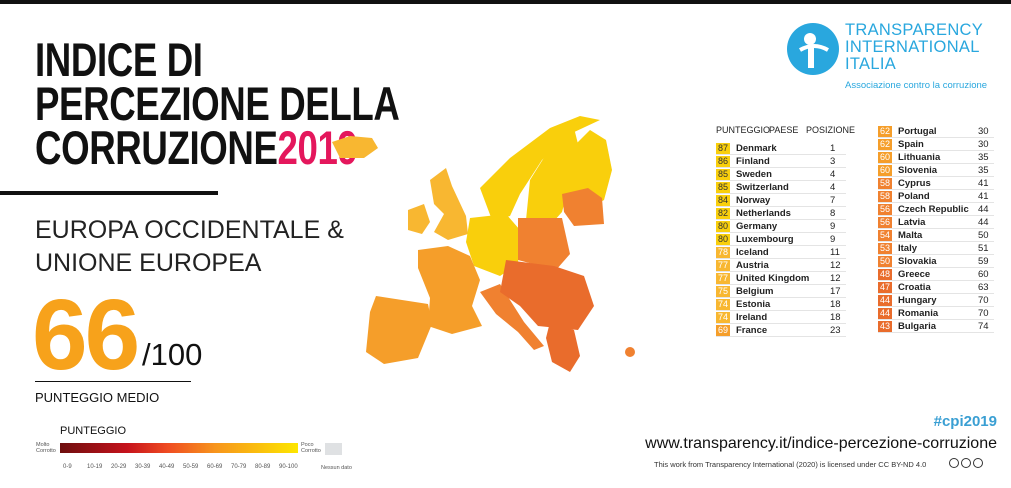  I want to click on table-row: 60 Slovenia 35, so click(936, 170).